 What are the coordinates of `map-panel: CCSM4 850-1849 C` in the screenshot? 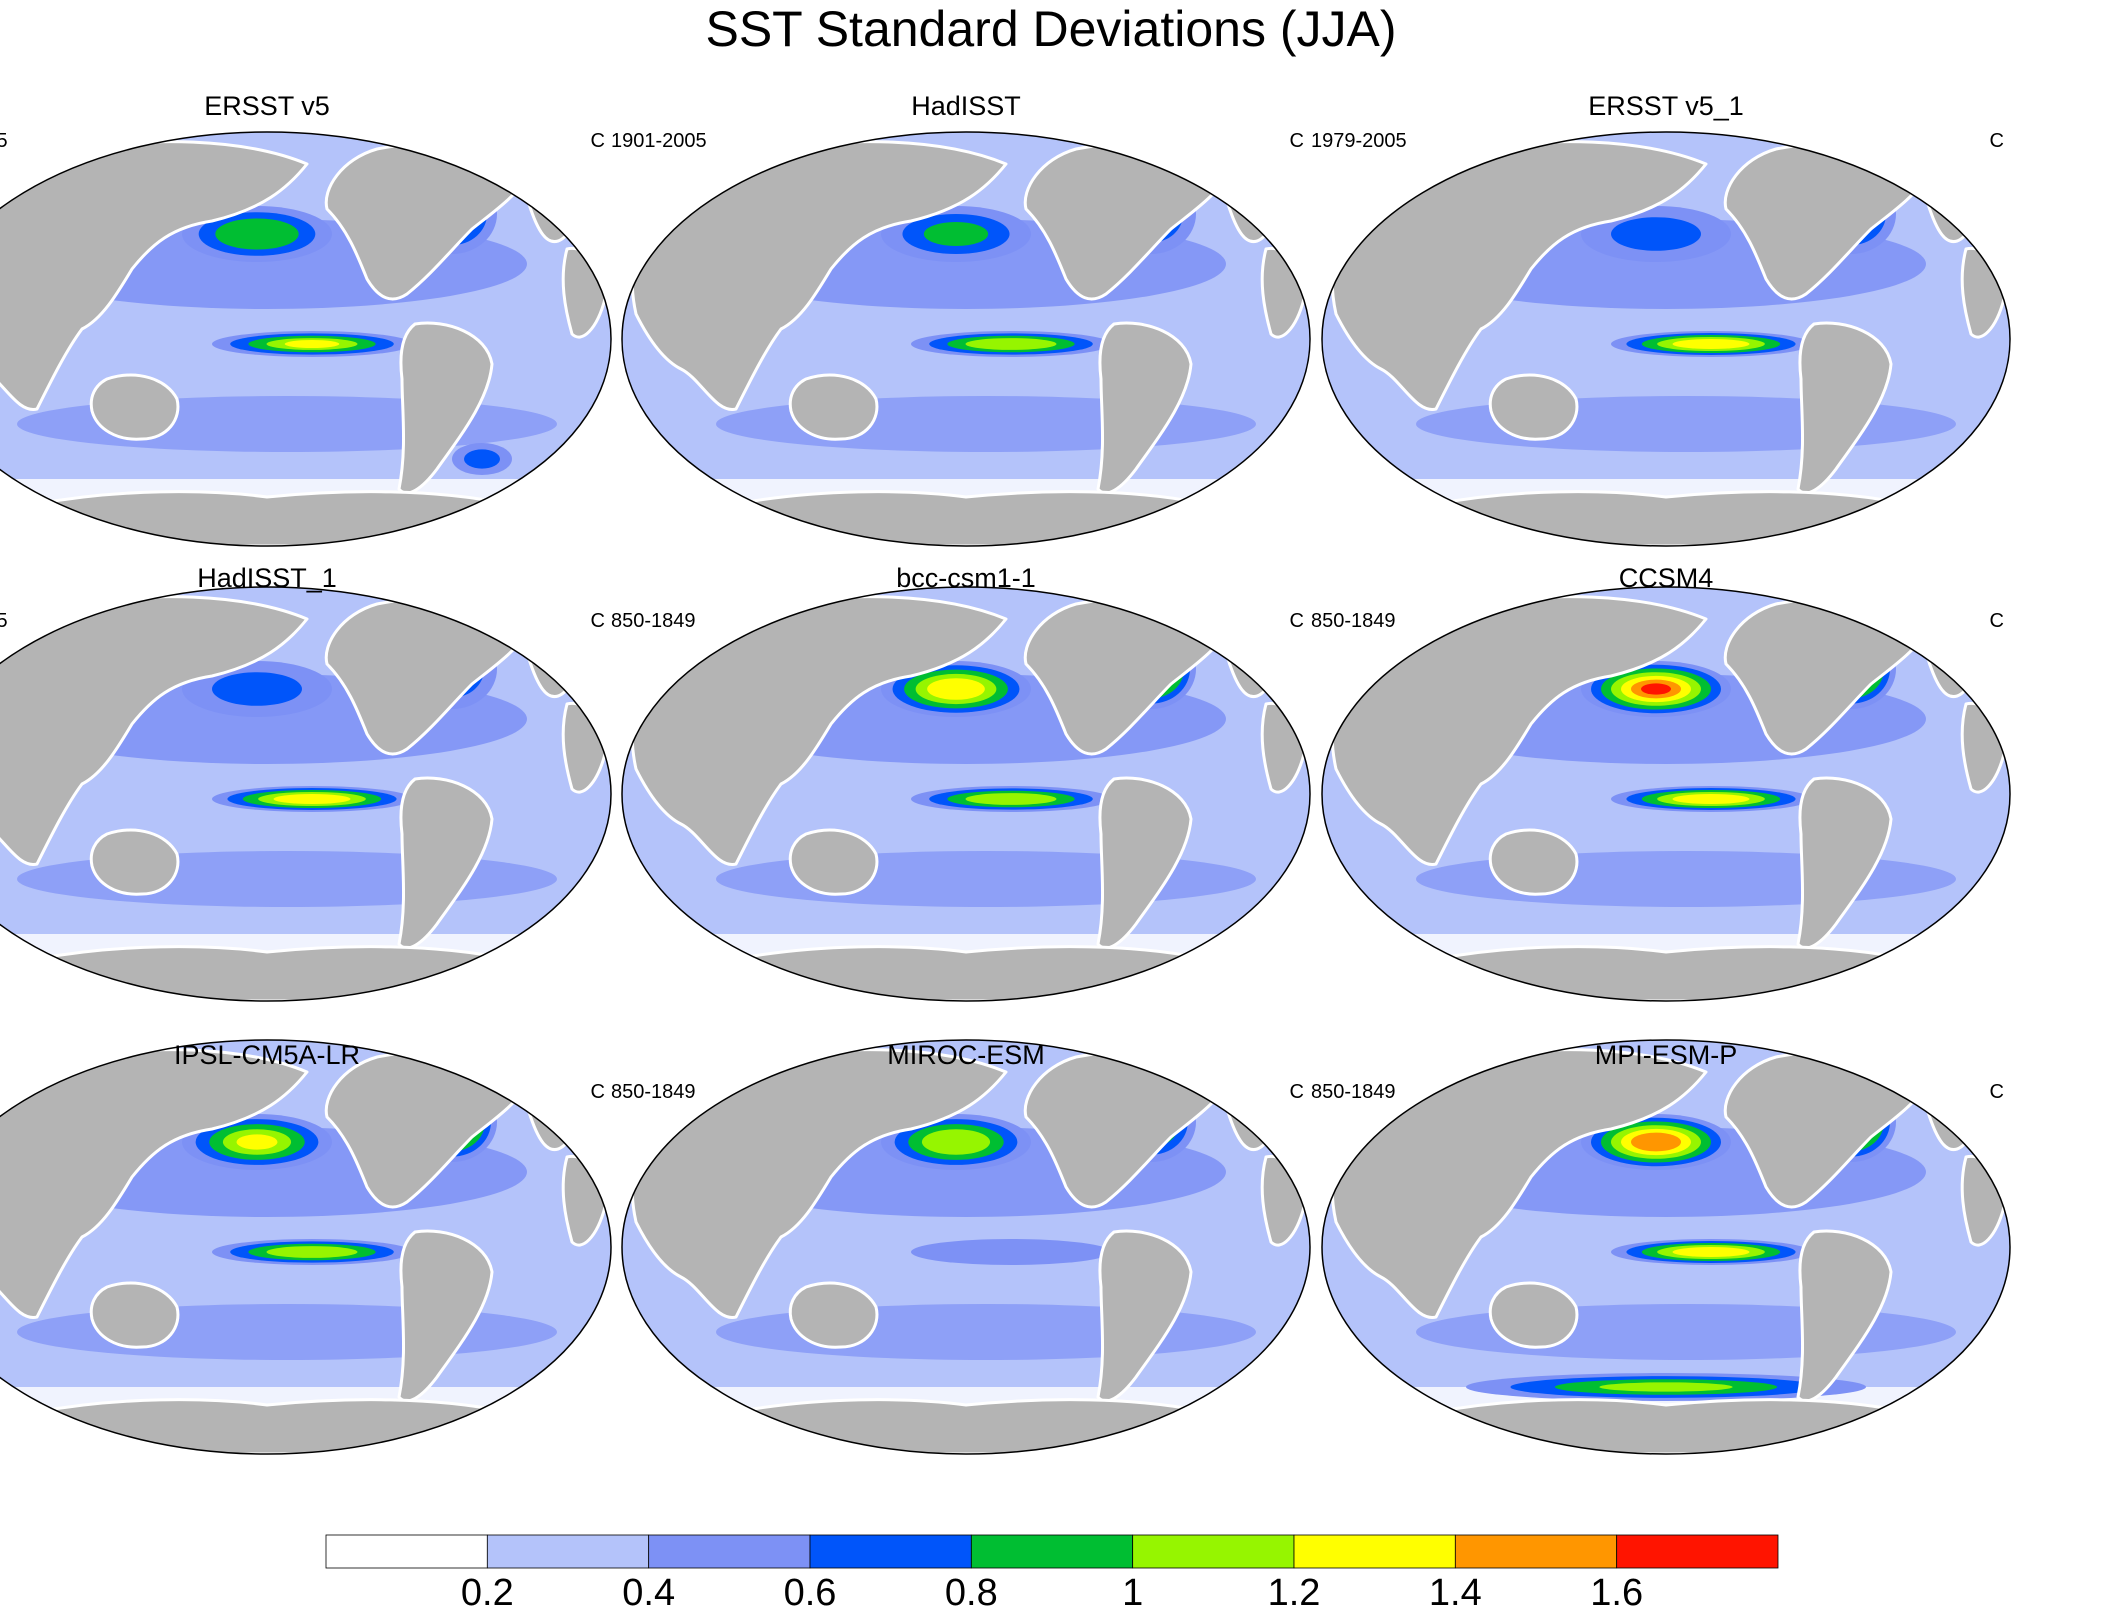 It's located at (1661, 782).